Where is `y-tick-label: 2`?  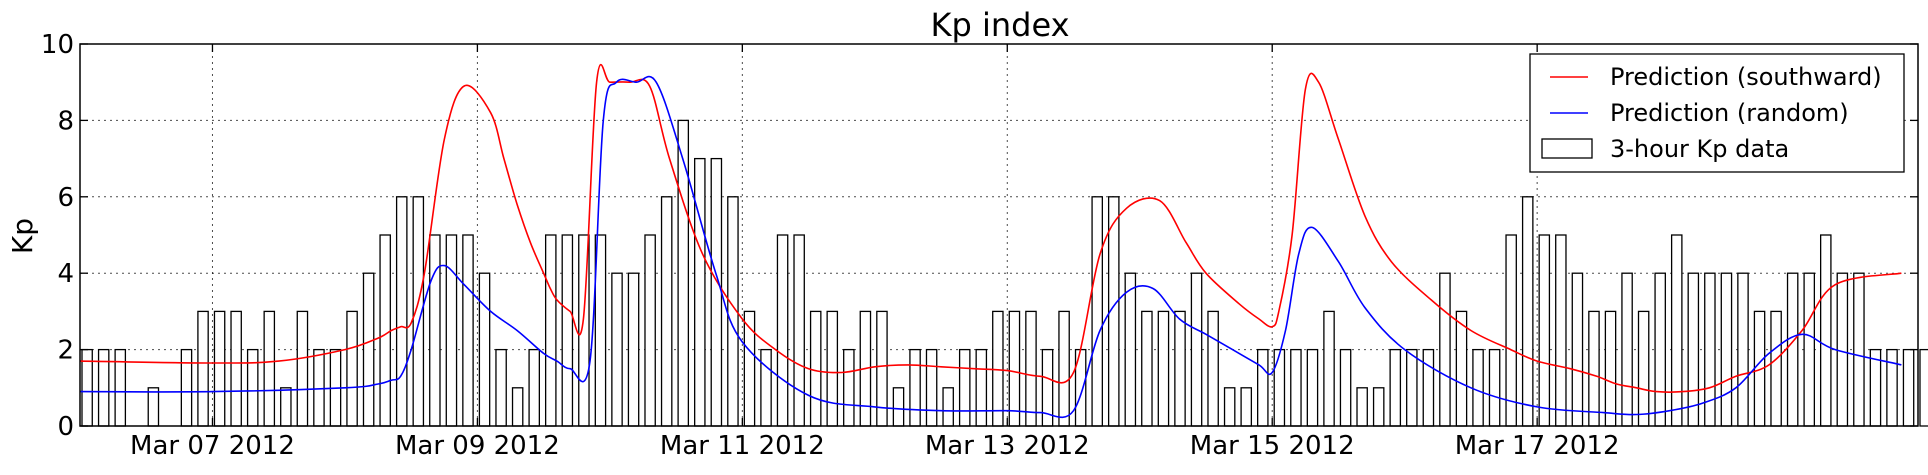
y-tick-label: 2 is located at coordinates (65, 351).